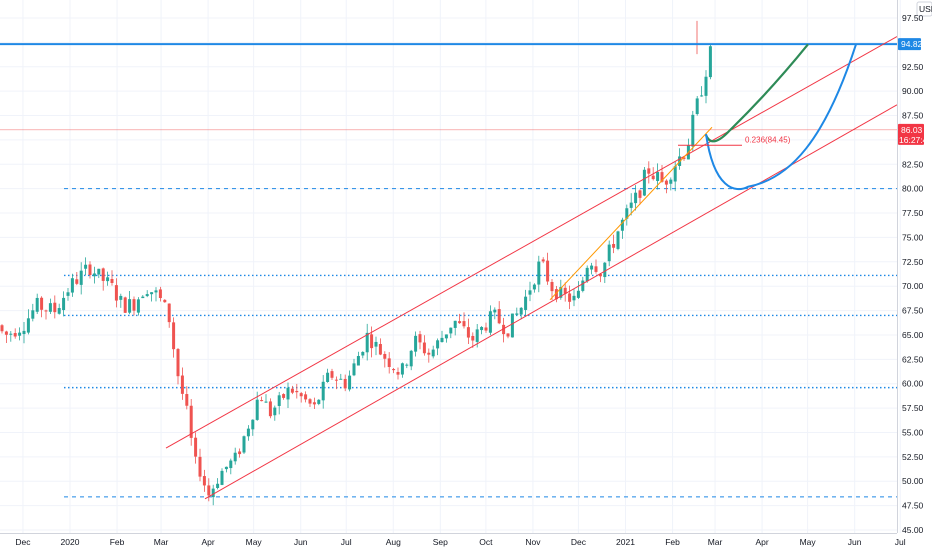  I want to click on price-tick-label: 97.50, so click(913, 18).